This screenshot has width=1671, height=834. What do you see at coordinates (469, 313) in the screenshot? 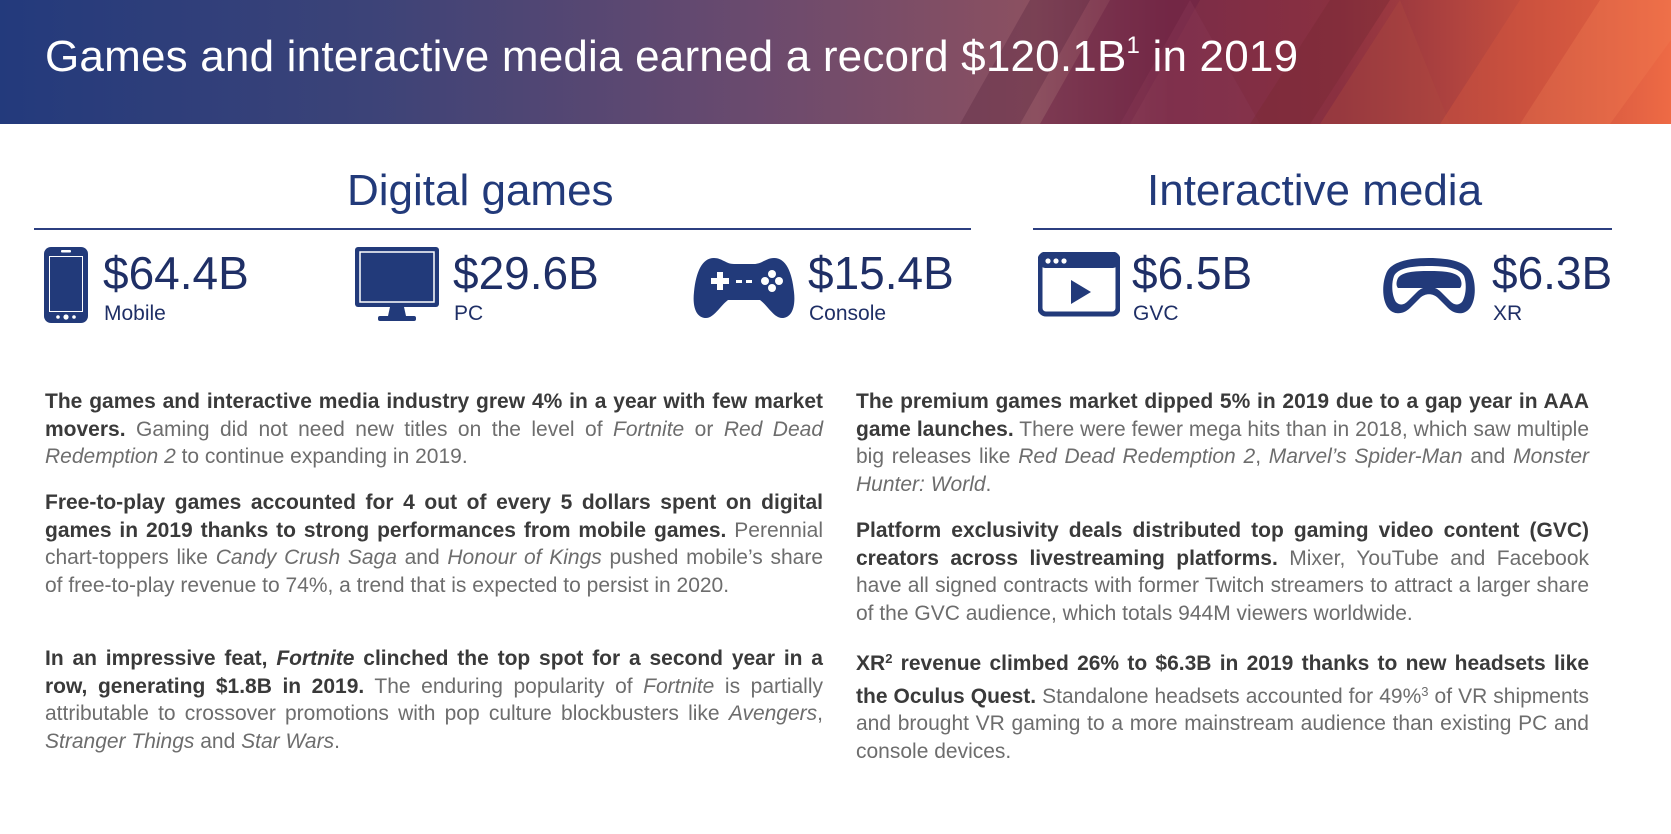
I see `stat-label: PC` at bounding box center [469, 313].